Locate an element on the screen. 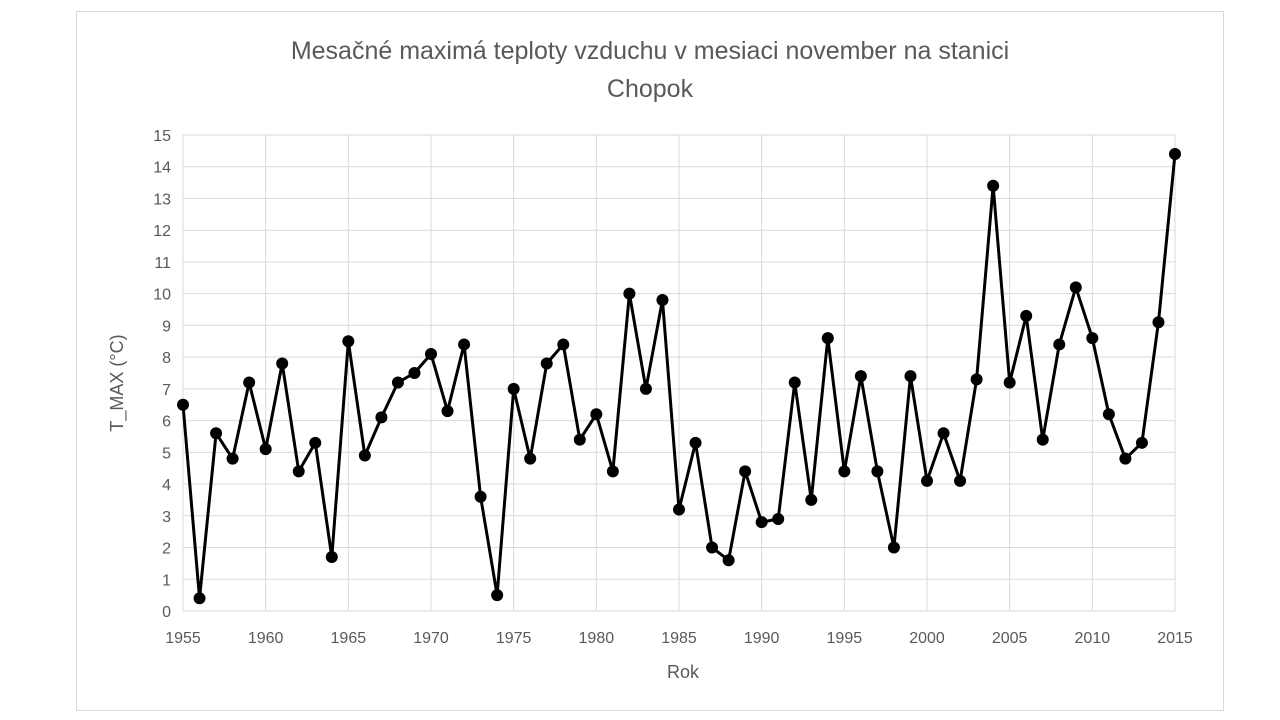 Image resolution: width=1280 pixels, height=720 pixels. y-tick-label: 5 is located at coordinates (166, 453).